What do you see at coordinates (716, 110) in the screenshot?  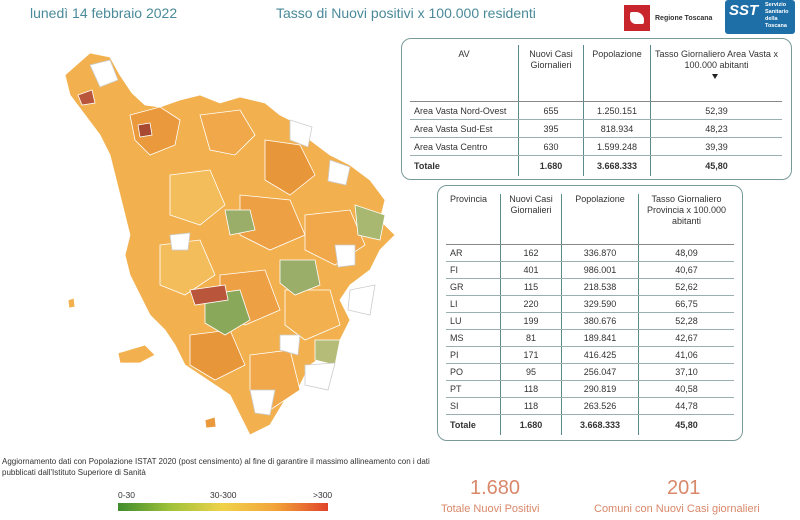 I see `cell-tasso: 52,39` at bounding box center [716, 110].